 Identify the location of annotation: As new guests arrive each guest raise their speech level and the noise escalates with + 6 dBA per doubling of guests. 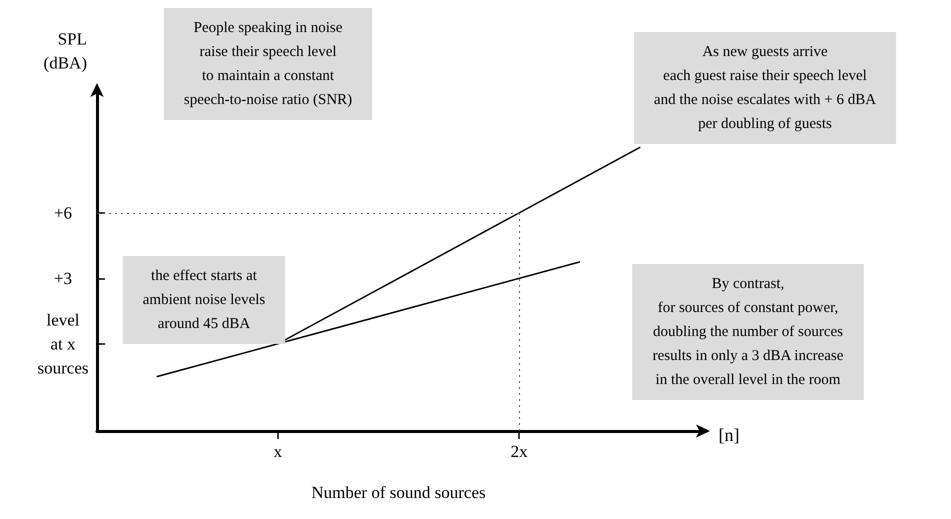
(765, 88).